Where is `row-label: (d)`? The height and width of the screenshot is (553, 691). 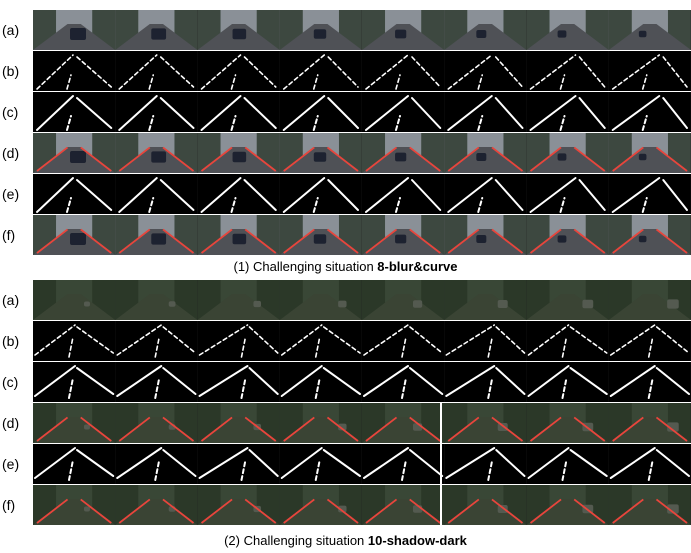
row-label: (d) is located at coordinates (11, 153).